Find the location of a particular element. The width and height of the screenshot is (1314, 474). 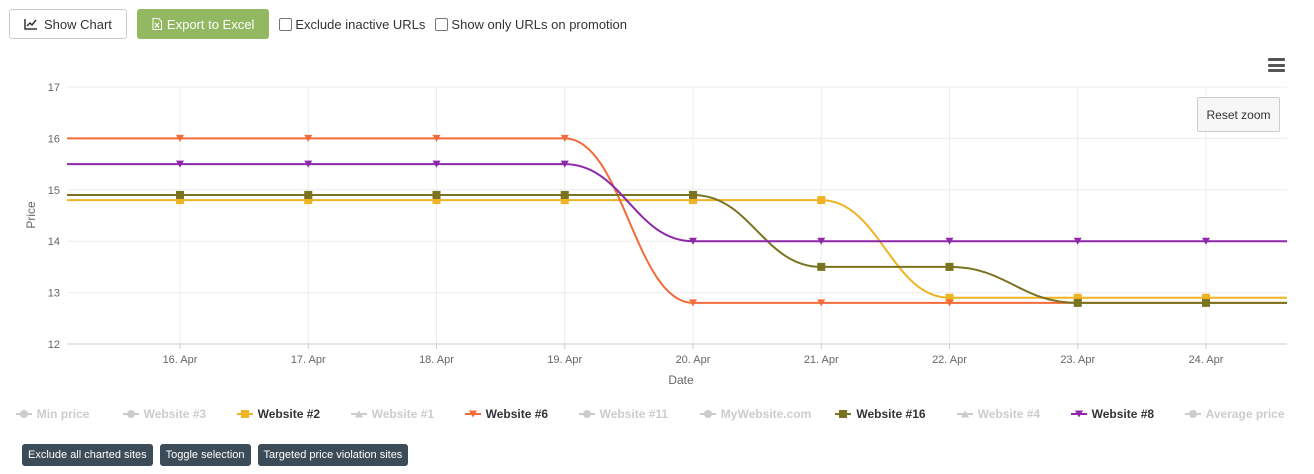

legend-label: Website #4 is located at coordinates (1009, 414).